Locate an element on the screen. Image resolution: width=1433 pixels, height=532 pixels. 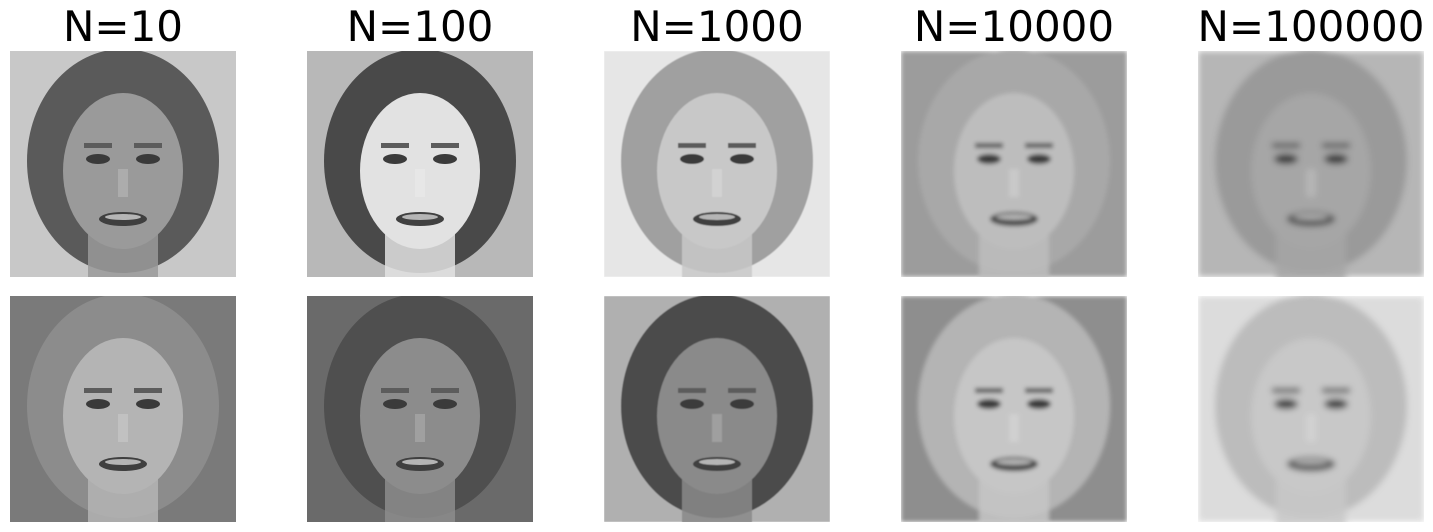
column-title: N=10 is located at coordinates (123, 26).